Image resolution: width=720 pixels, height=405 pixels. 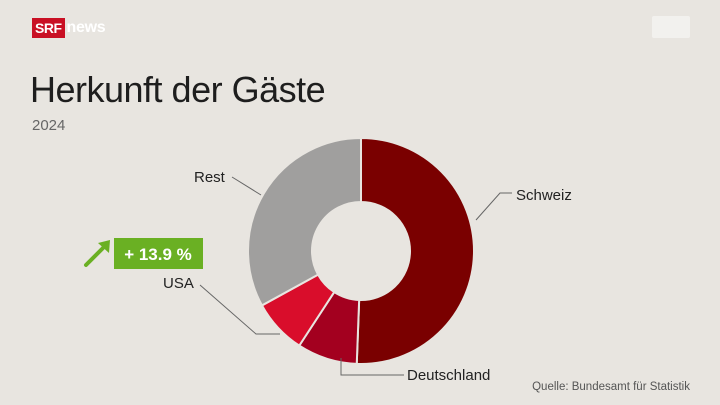 I want to click on growth-annotation: + 13.9 %, so click(x=143, y=253).